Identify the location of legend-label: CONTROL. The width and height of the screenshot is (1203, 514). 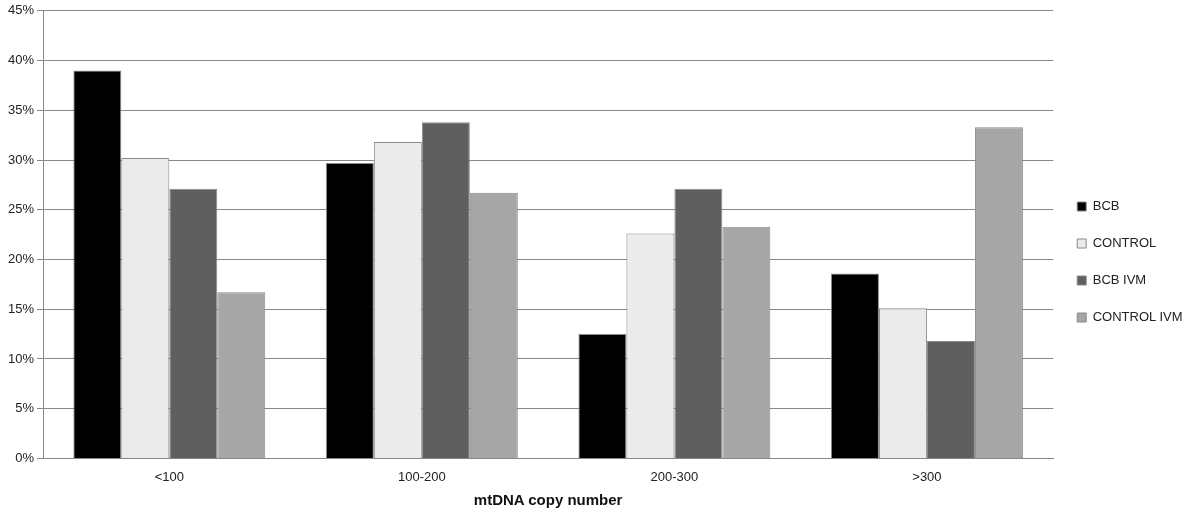
(1124, 243).